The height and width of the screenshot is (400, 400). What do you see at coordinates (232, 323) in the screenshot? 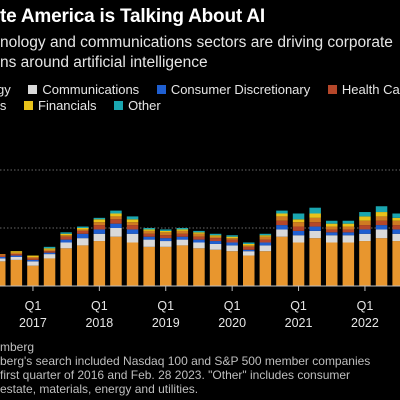
I see `x-tick-year-label: 2020` at bounding box center [232, 323].